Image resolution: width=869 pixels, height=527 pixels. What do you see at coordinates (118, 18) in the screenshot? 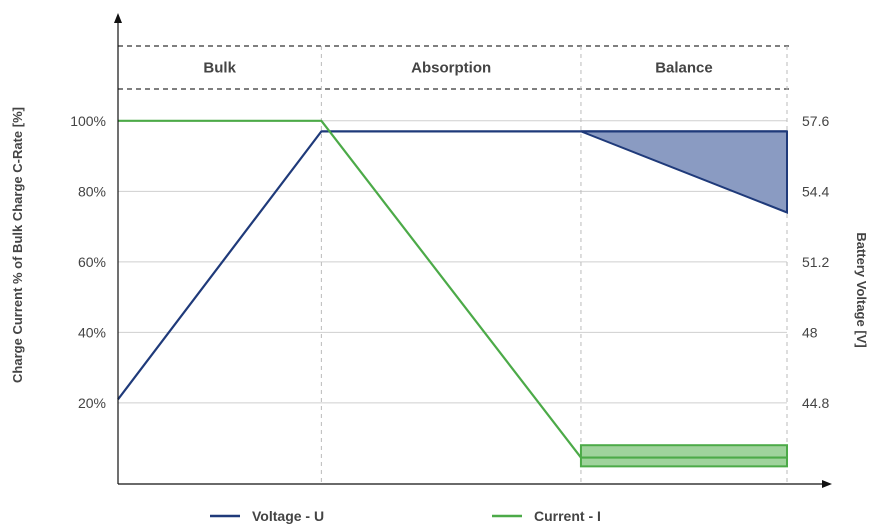
I see `y-axis-arrow` at bounding box center [118, 18].